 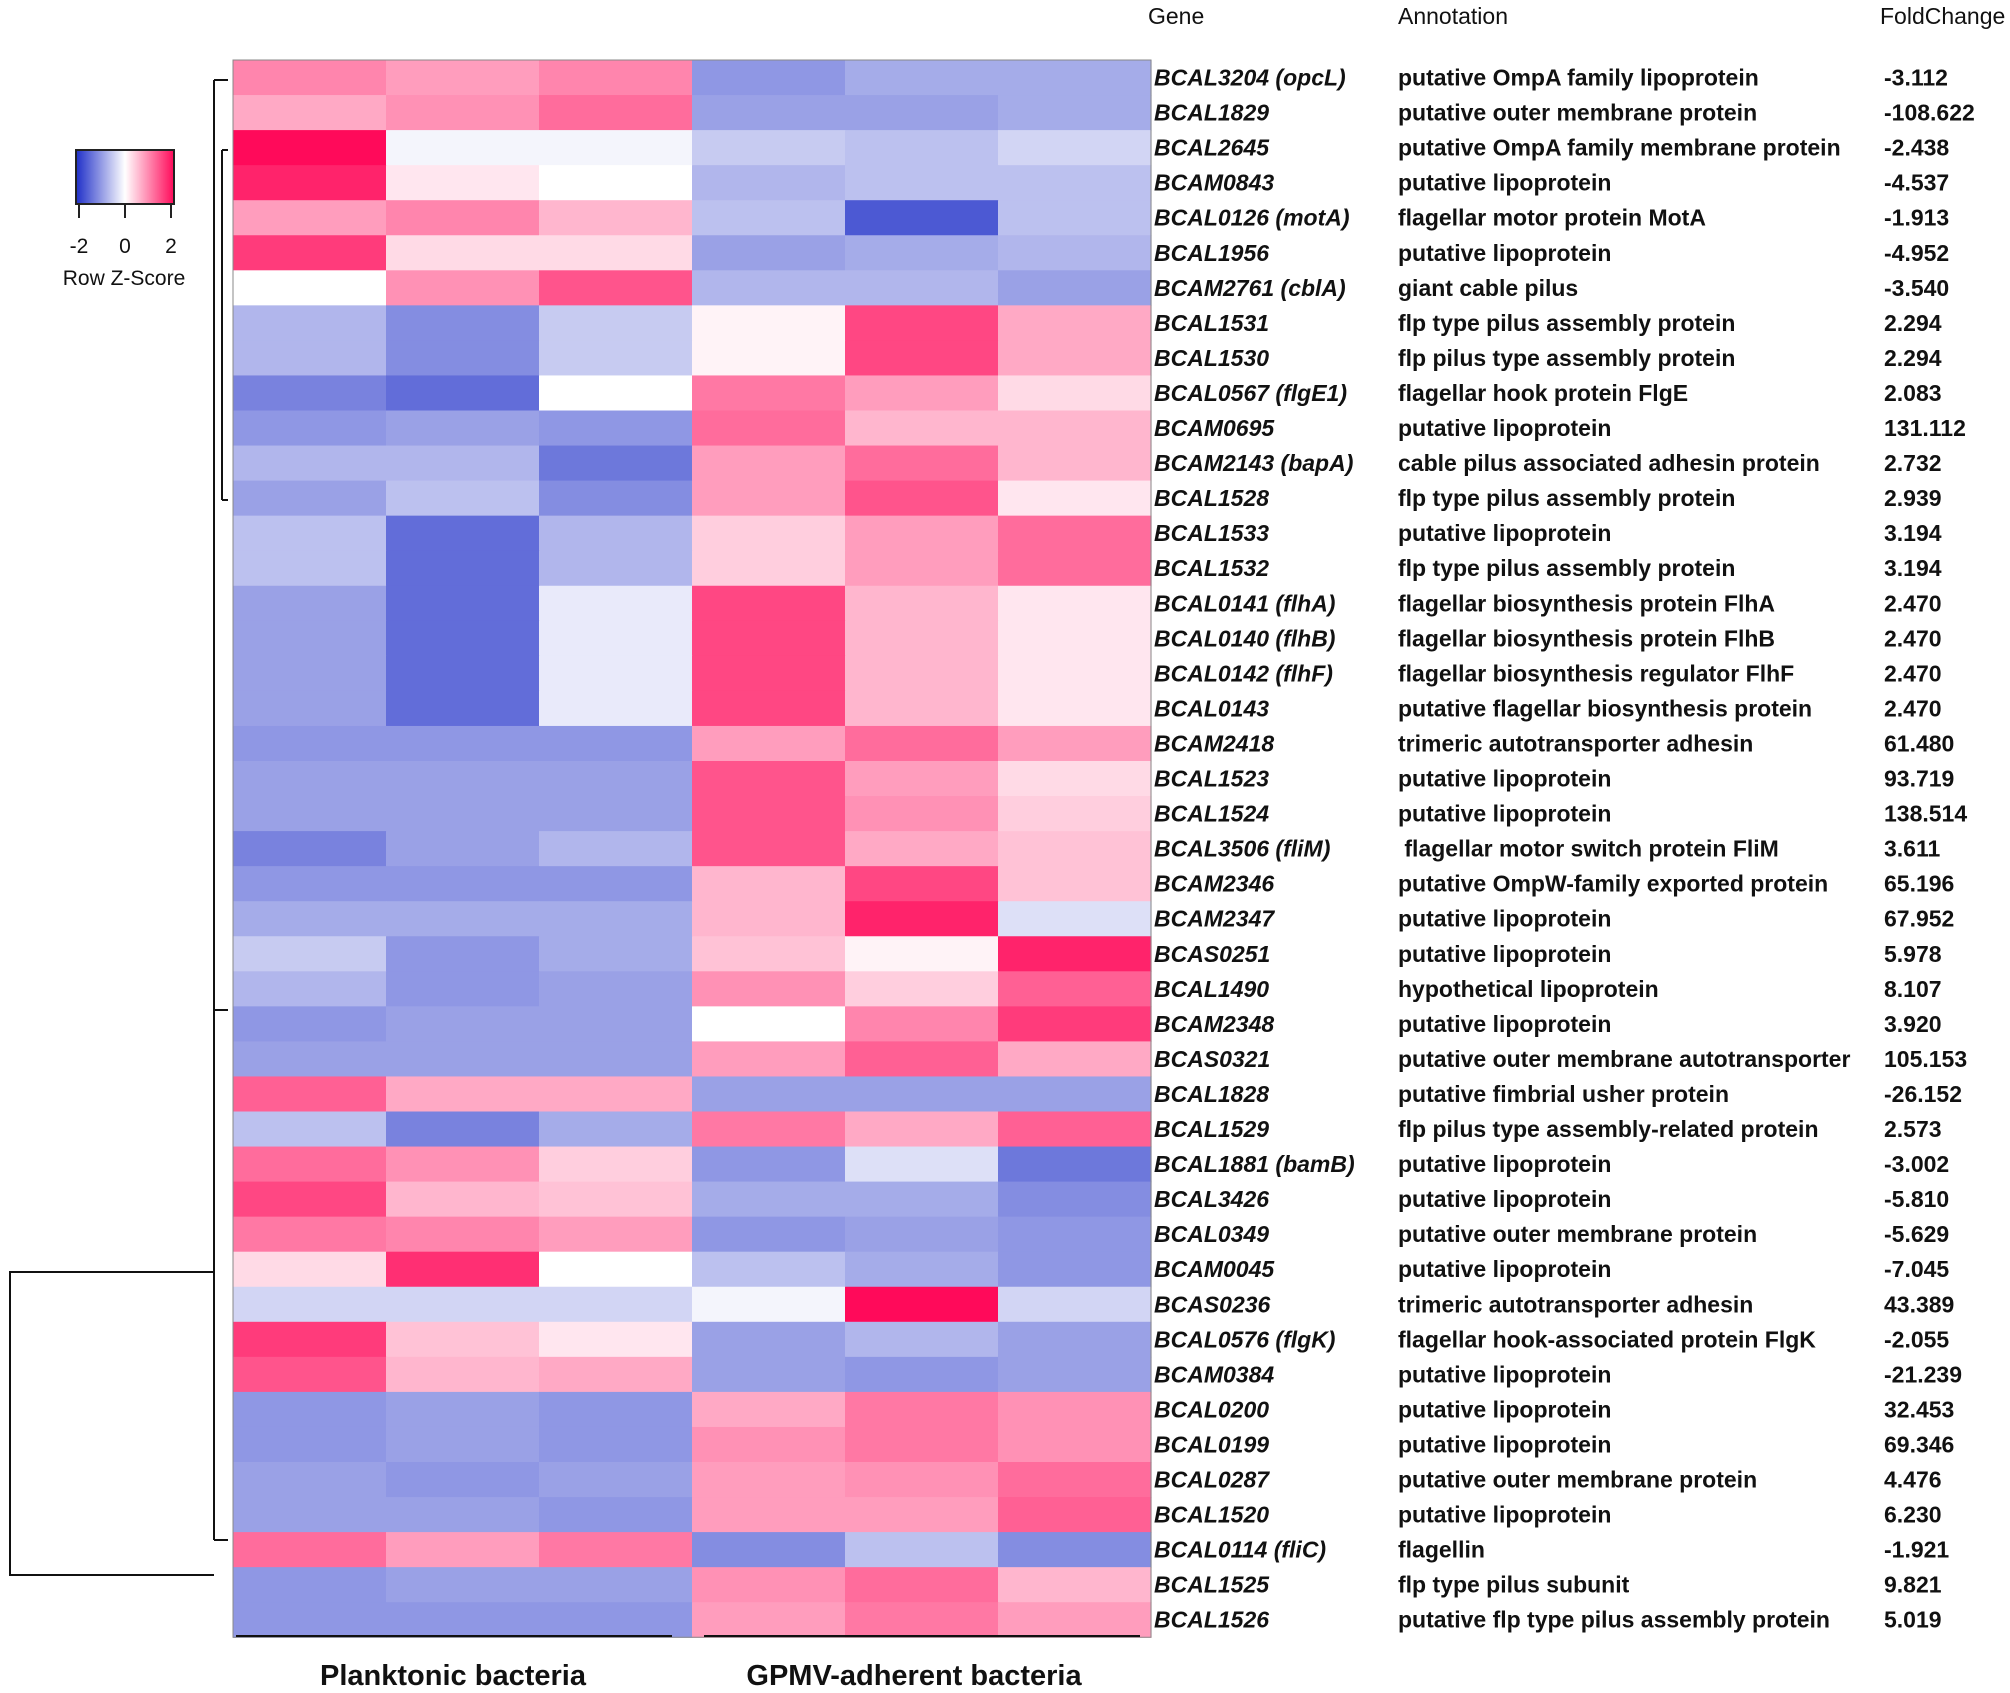 I want to click on row-gene-label: BCAL1828, so click(x=1211, y=1094).